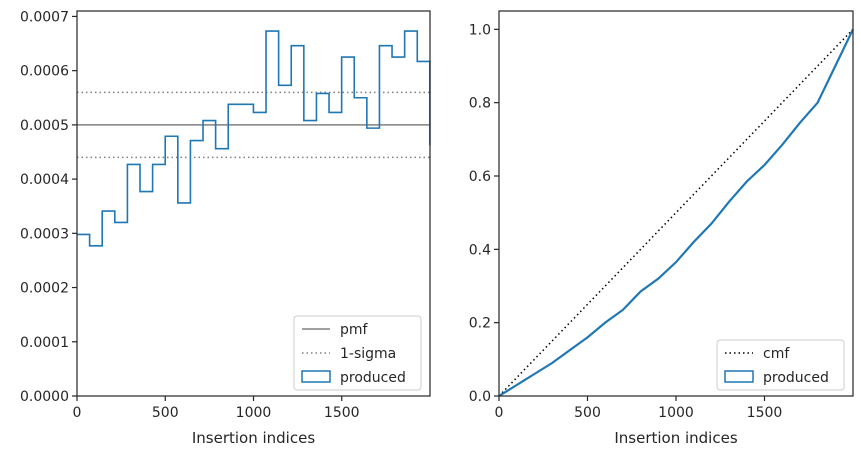 Image resolution: width=861 pixels, height=455 pixels. What do you see at coordinates (44, 234) in the screenshot?
I see `y-tick-label: 0.0003` at bounding box center [44, 234].